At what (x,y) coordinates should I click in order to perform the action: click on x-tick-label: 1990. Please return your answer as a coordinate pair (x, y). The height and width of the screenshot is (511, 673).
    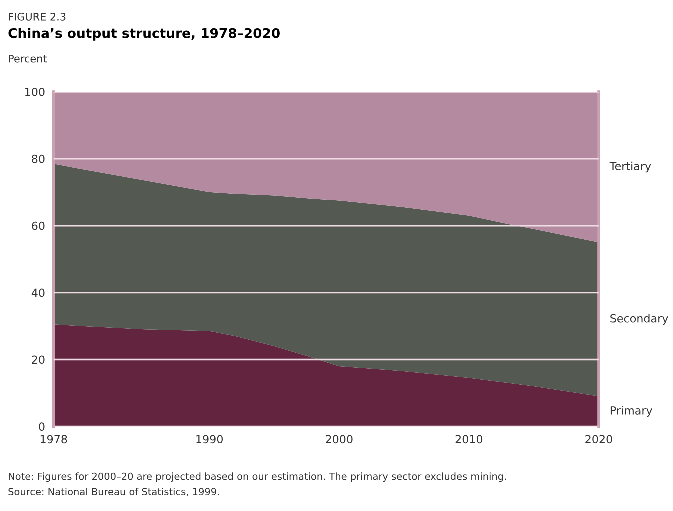
    Looking at the image, I should click on (209, 439).